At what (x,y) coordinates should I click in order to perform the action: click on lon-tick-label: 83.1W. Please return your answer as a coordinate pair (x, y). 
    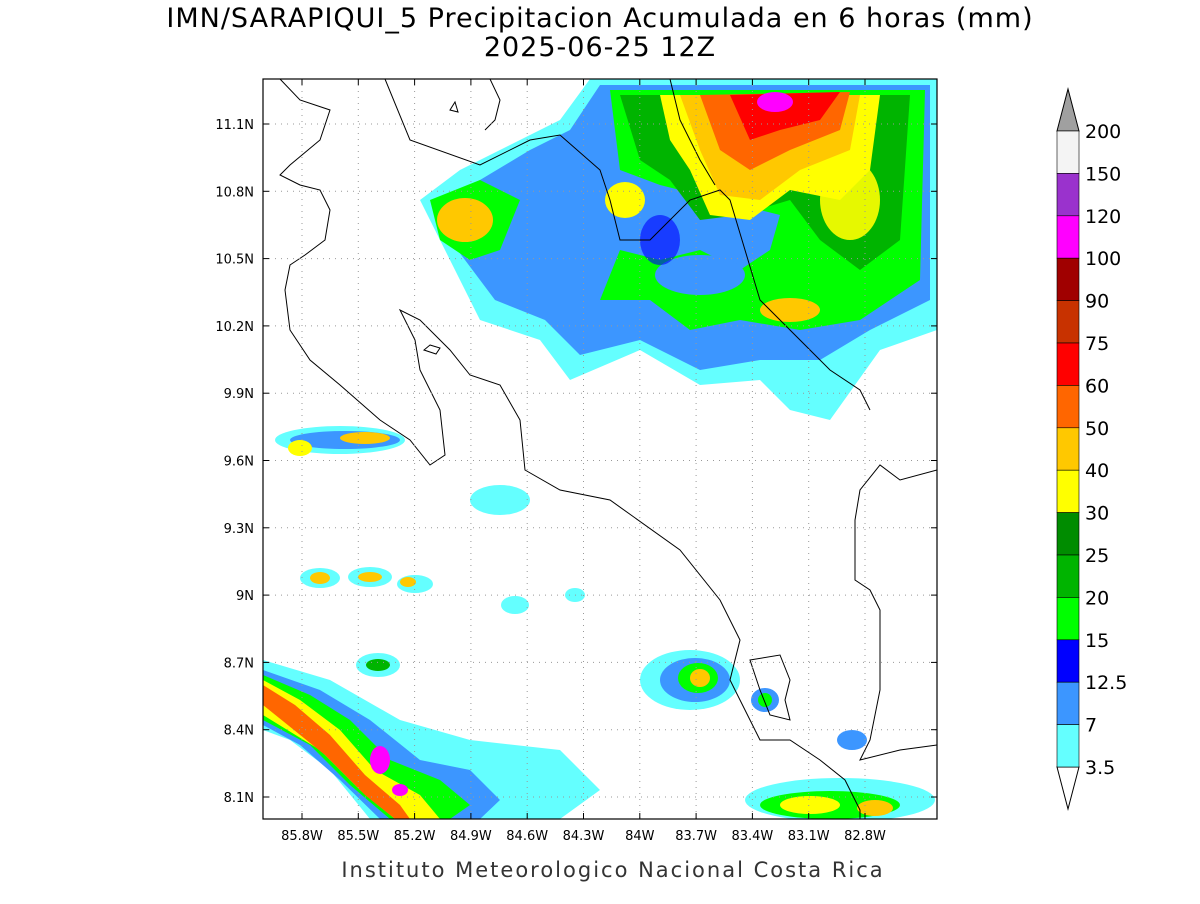
    Looking at the image, I should click on (809, 836).